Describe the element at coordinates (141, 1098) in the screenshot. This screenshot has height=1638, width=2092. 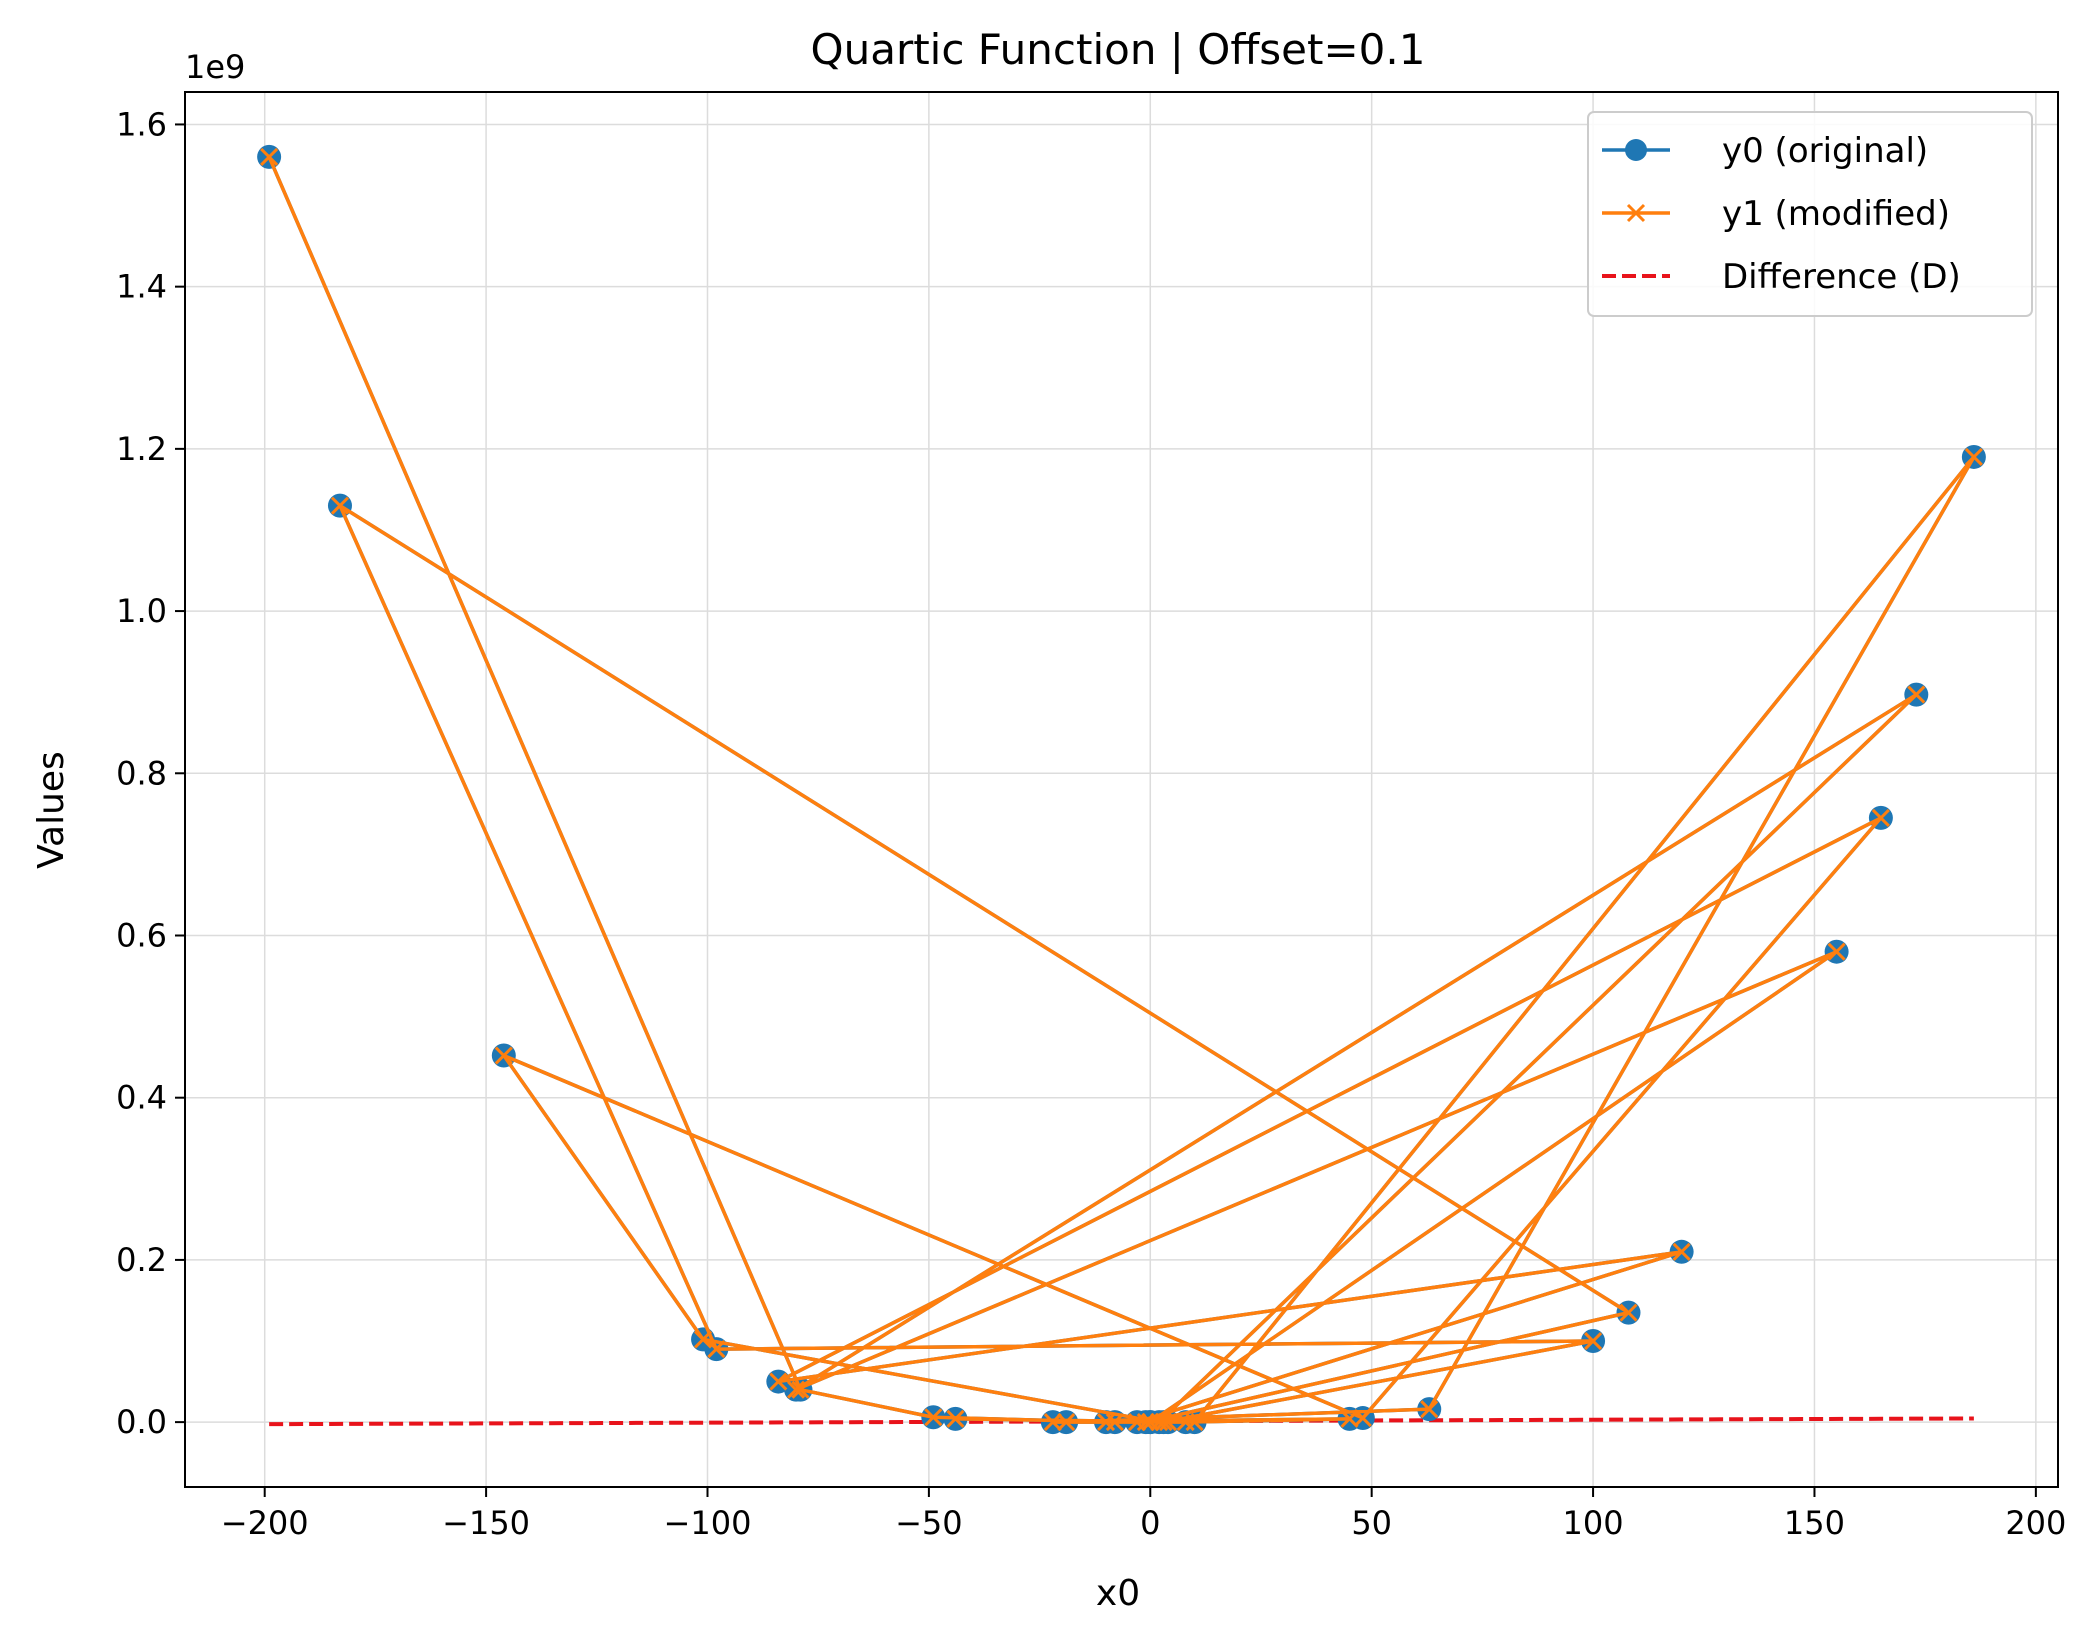
I see `y-tick-label: 0.4` at that location.